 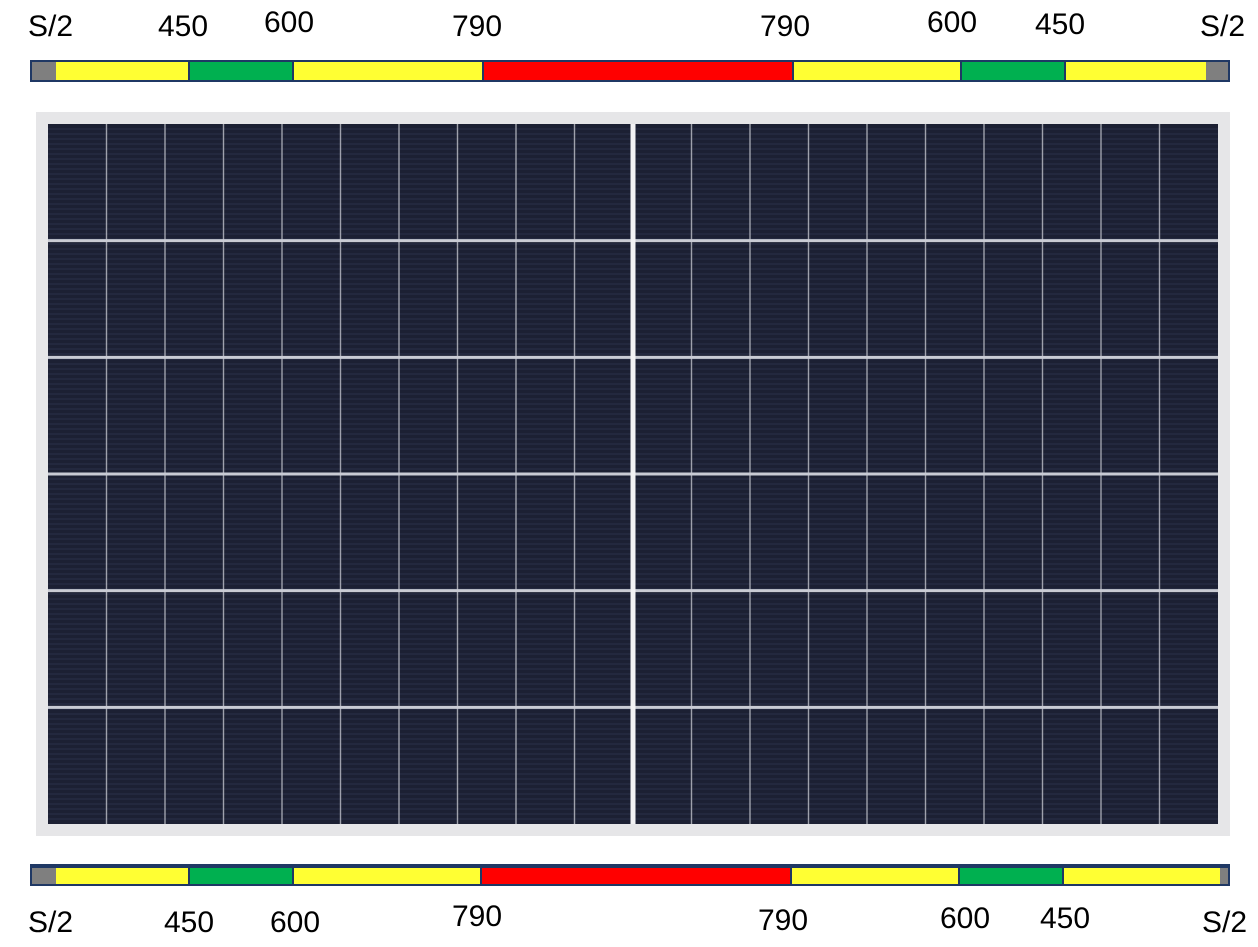 I want to click on top-rail-left-end-cap, so click(x=44, y=71).